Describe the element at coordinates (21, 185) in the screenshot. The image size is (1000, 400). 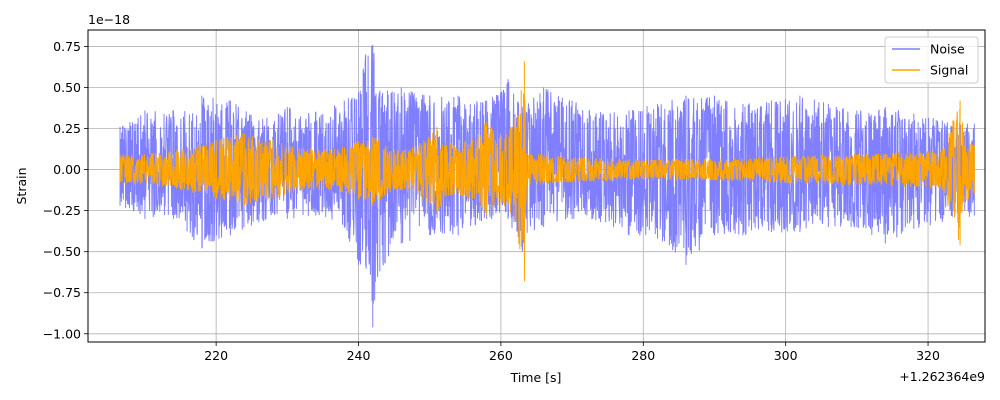
I see `y-axis-title: Strain` at that location.